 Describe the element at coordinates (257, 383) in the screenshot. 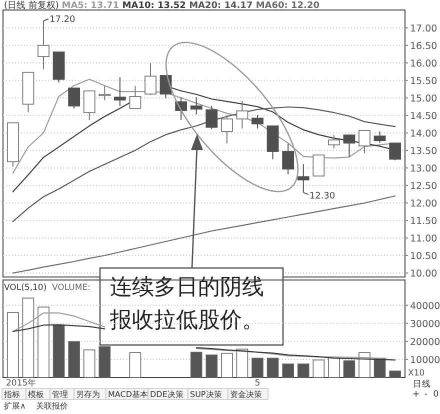

I see `text: 5` at that location.